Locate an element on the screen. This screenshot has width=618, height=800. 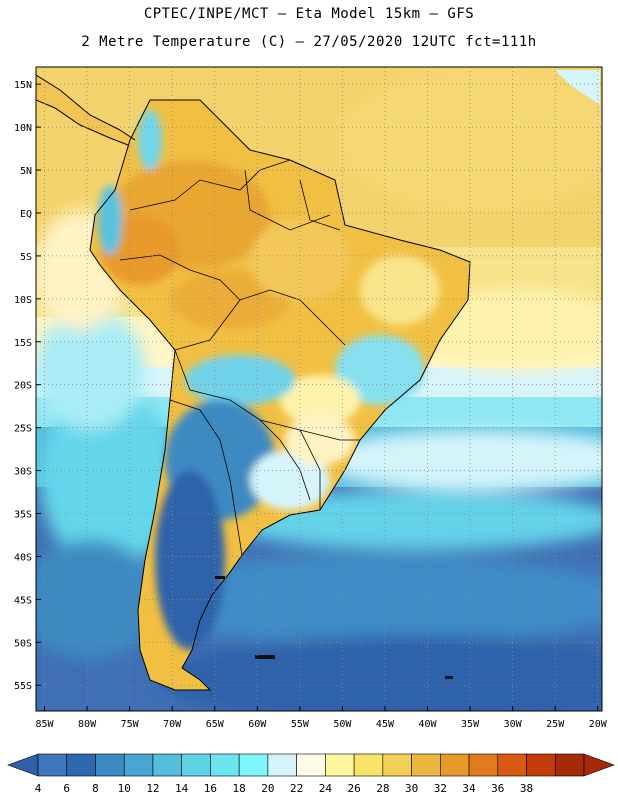
lat-tick-label: 10S is located at coordinates (23, 300).